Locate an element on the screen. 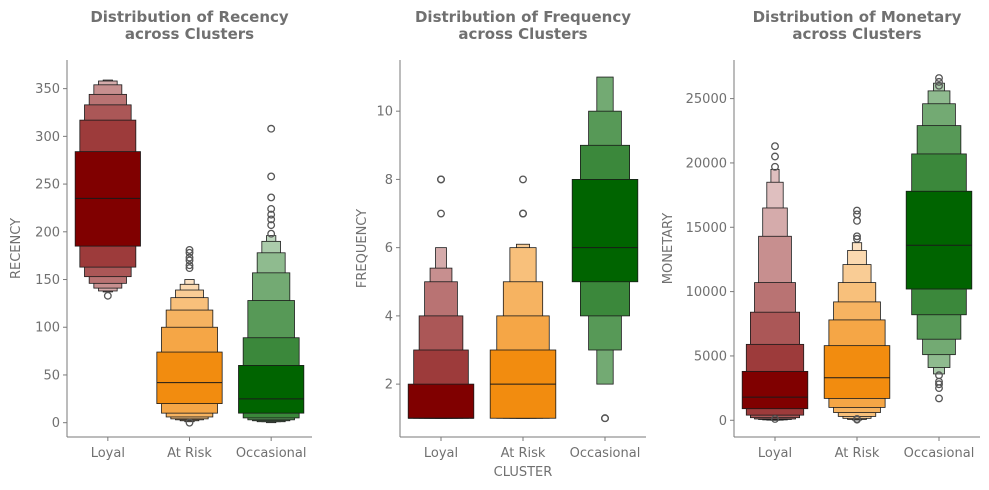 The image size is (989, 490). y-tick-label: 15000 is located at coordinates (706, 228).